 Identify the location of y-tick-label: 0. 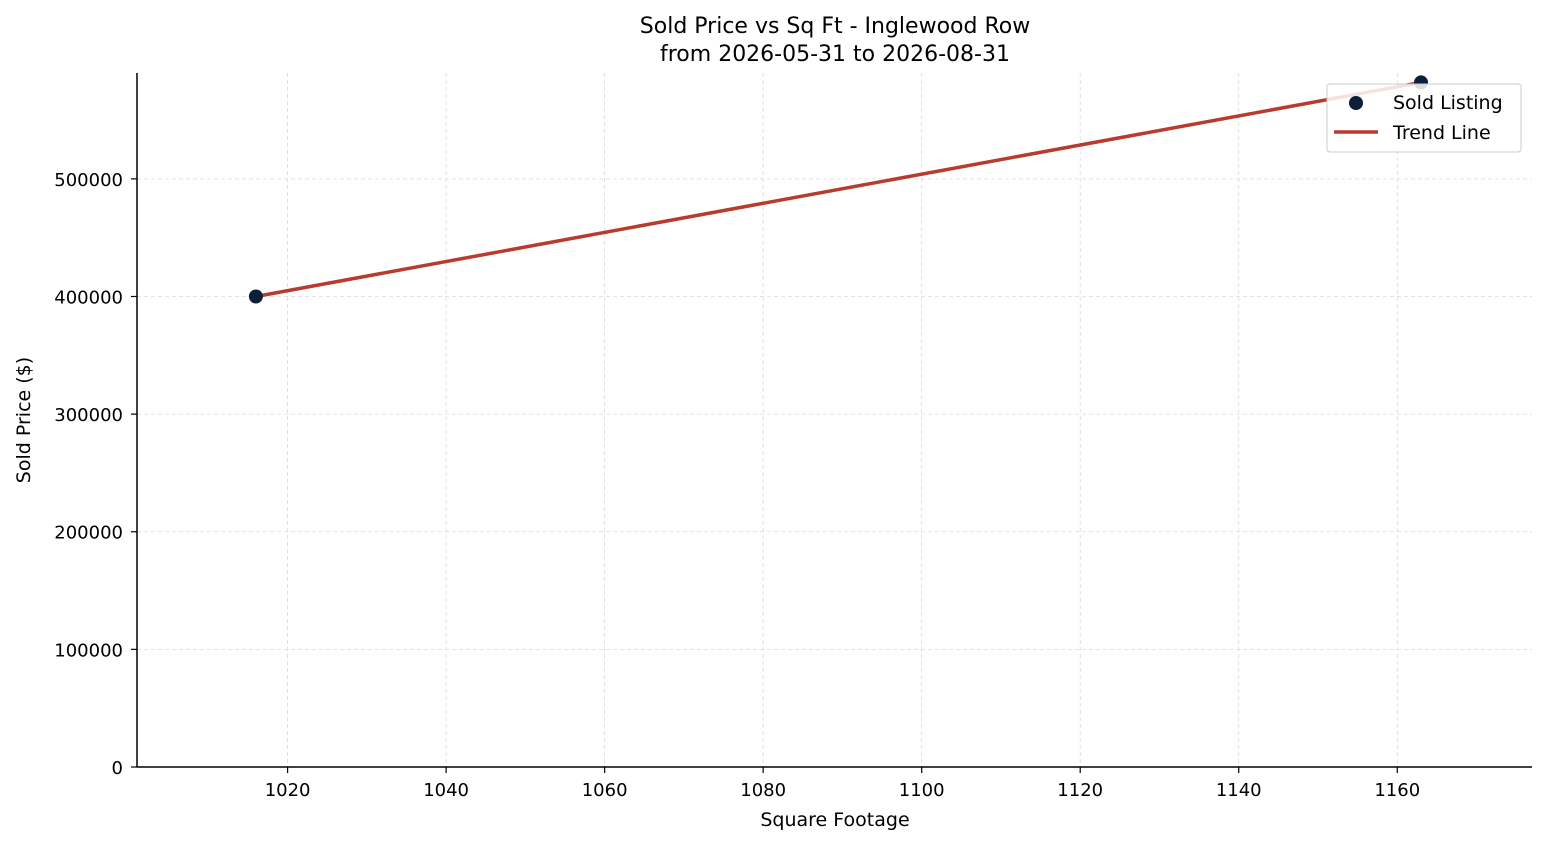
(117, 768).